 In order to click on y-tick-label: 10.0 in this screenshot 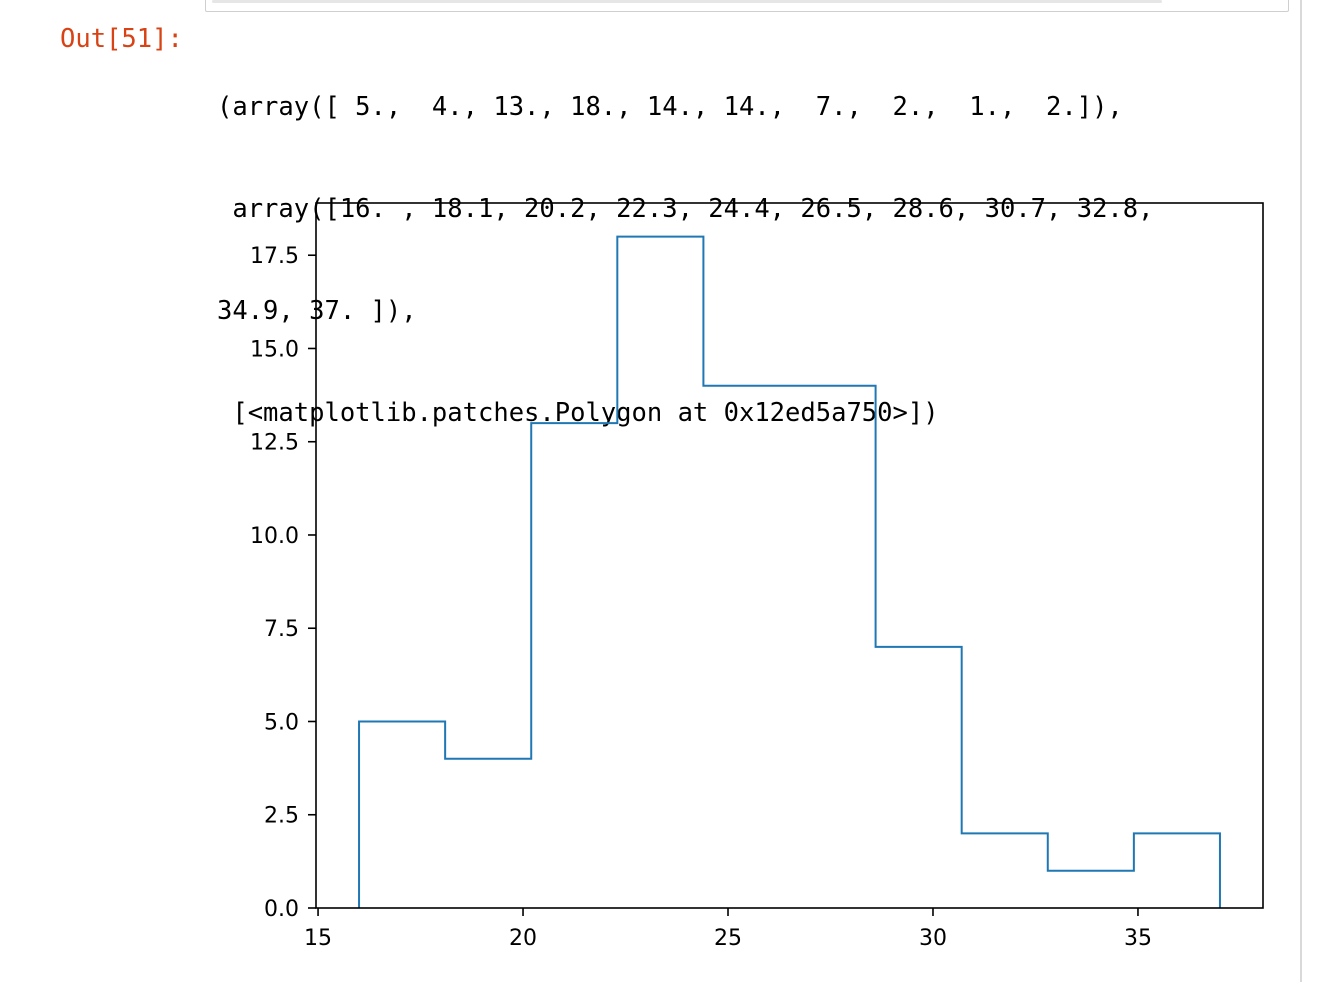, I will do `click(274, 536)`.